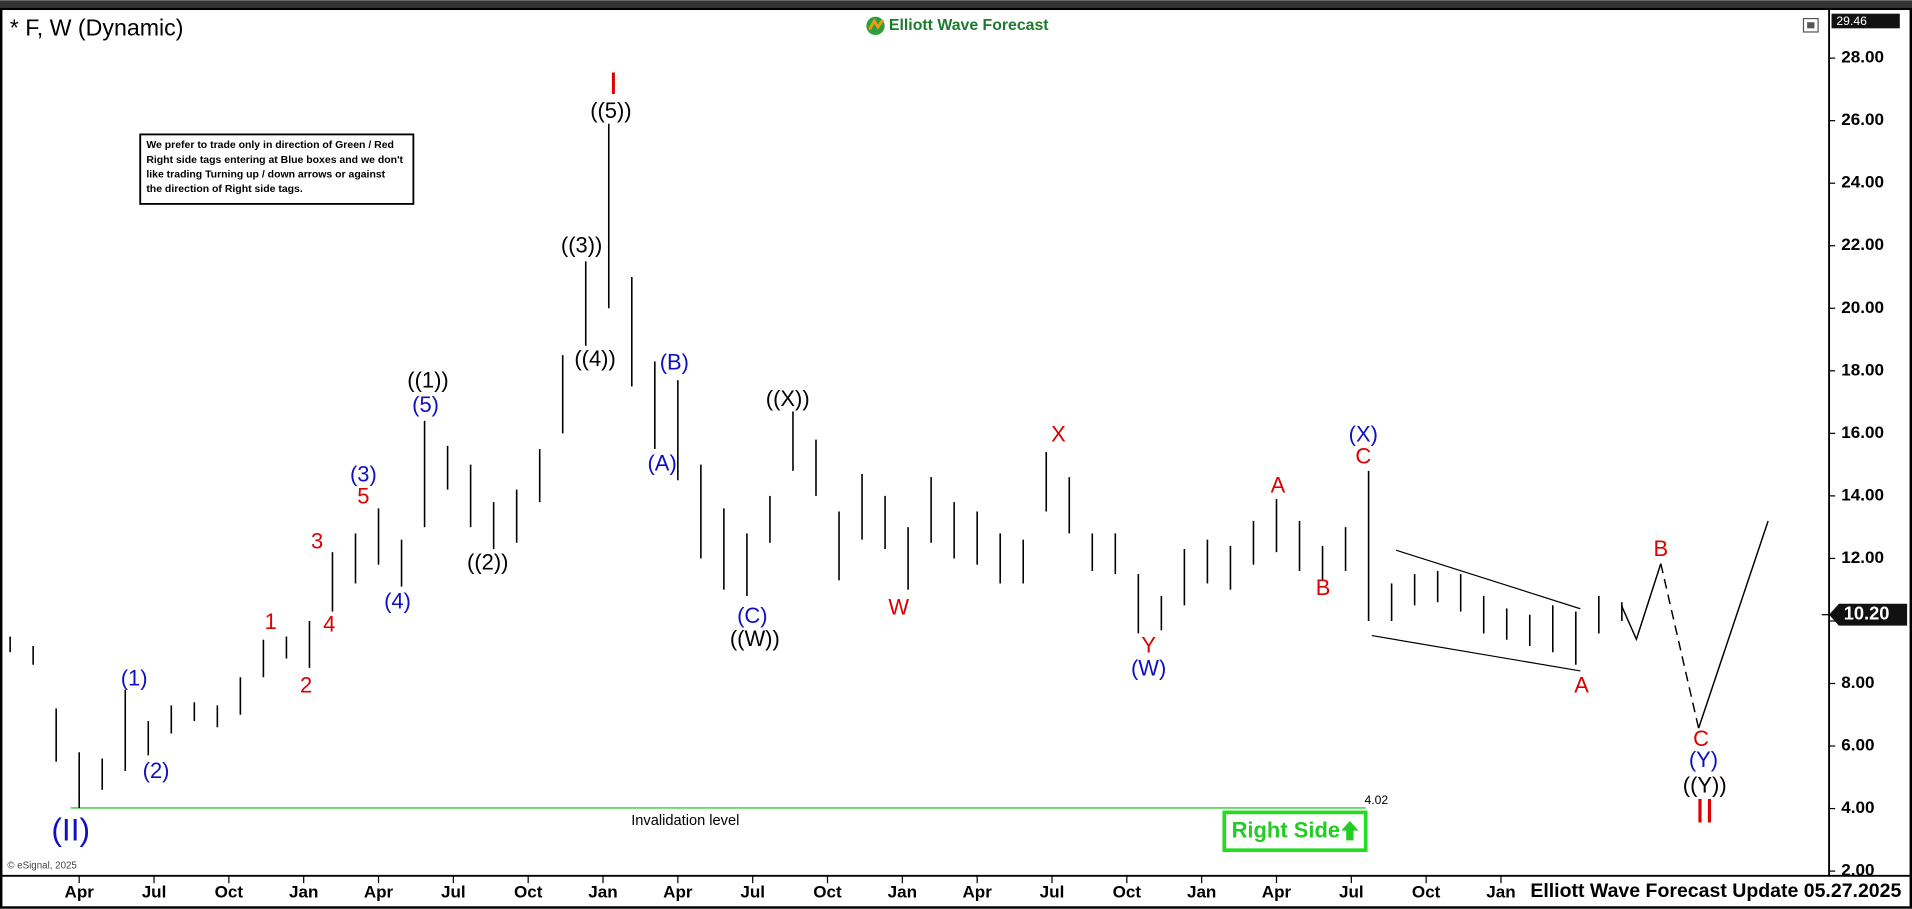  Describe the element at coordinates (487, 561) in the screenshot. I see `wave-label: ((2))` at that location.